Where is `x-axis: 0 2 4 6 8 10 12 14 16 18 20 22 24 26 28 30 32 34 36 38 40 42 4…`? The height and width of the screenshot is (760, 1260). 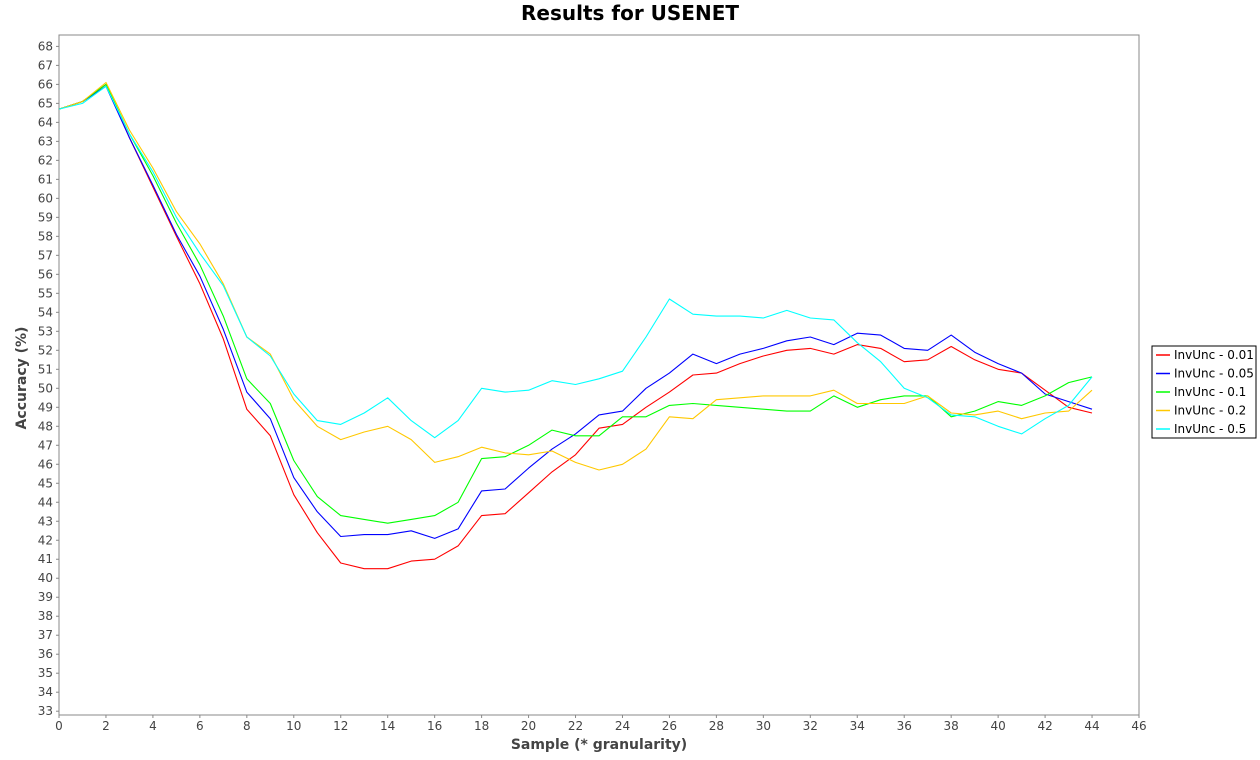 x-axis: 0 2 4 6 8 10 12 14 16 18 20 22 24 26 28 30 32 34 36 38 40 42 4… is located at coordinates (601, 724).